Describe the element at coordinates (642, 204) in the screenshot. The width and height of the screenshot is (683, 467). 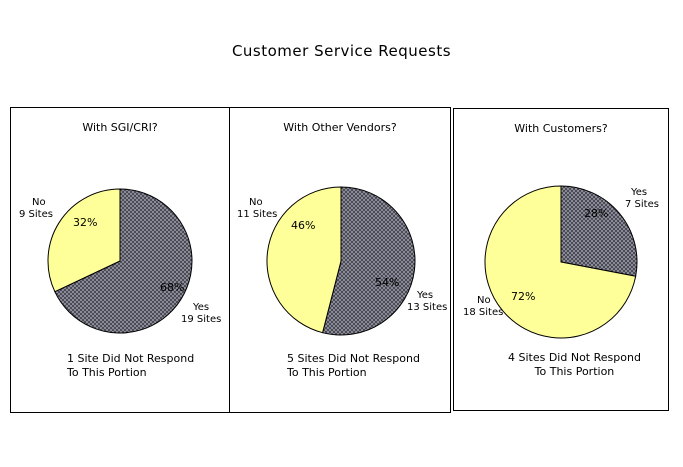
I see `slice-count: 7 Sites` at that location.